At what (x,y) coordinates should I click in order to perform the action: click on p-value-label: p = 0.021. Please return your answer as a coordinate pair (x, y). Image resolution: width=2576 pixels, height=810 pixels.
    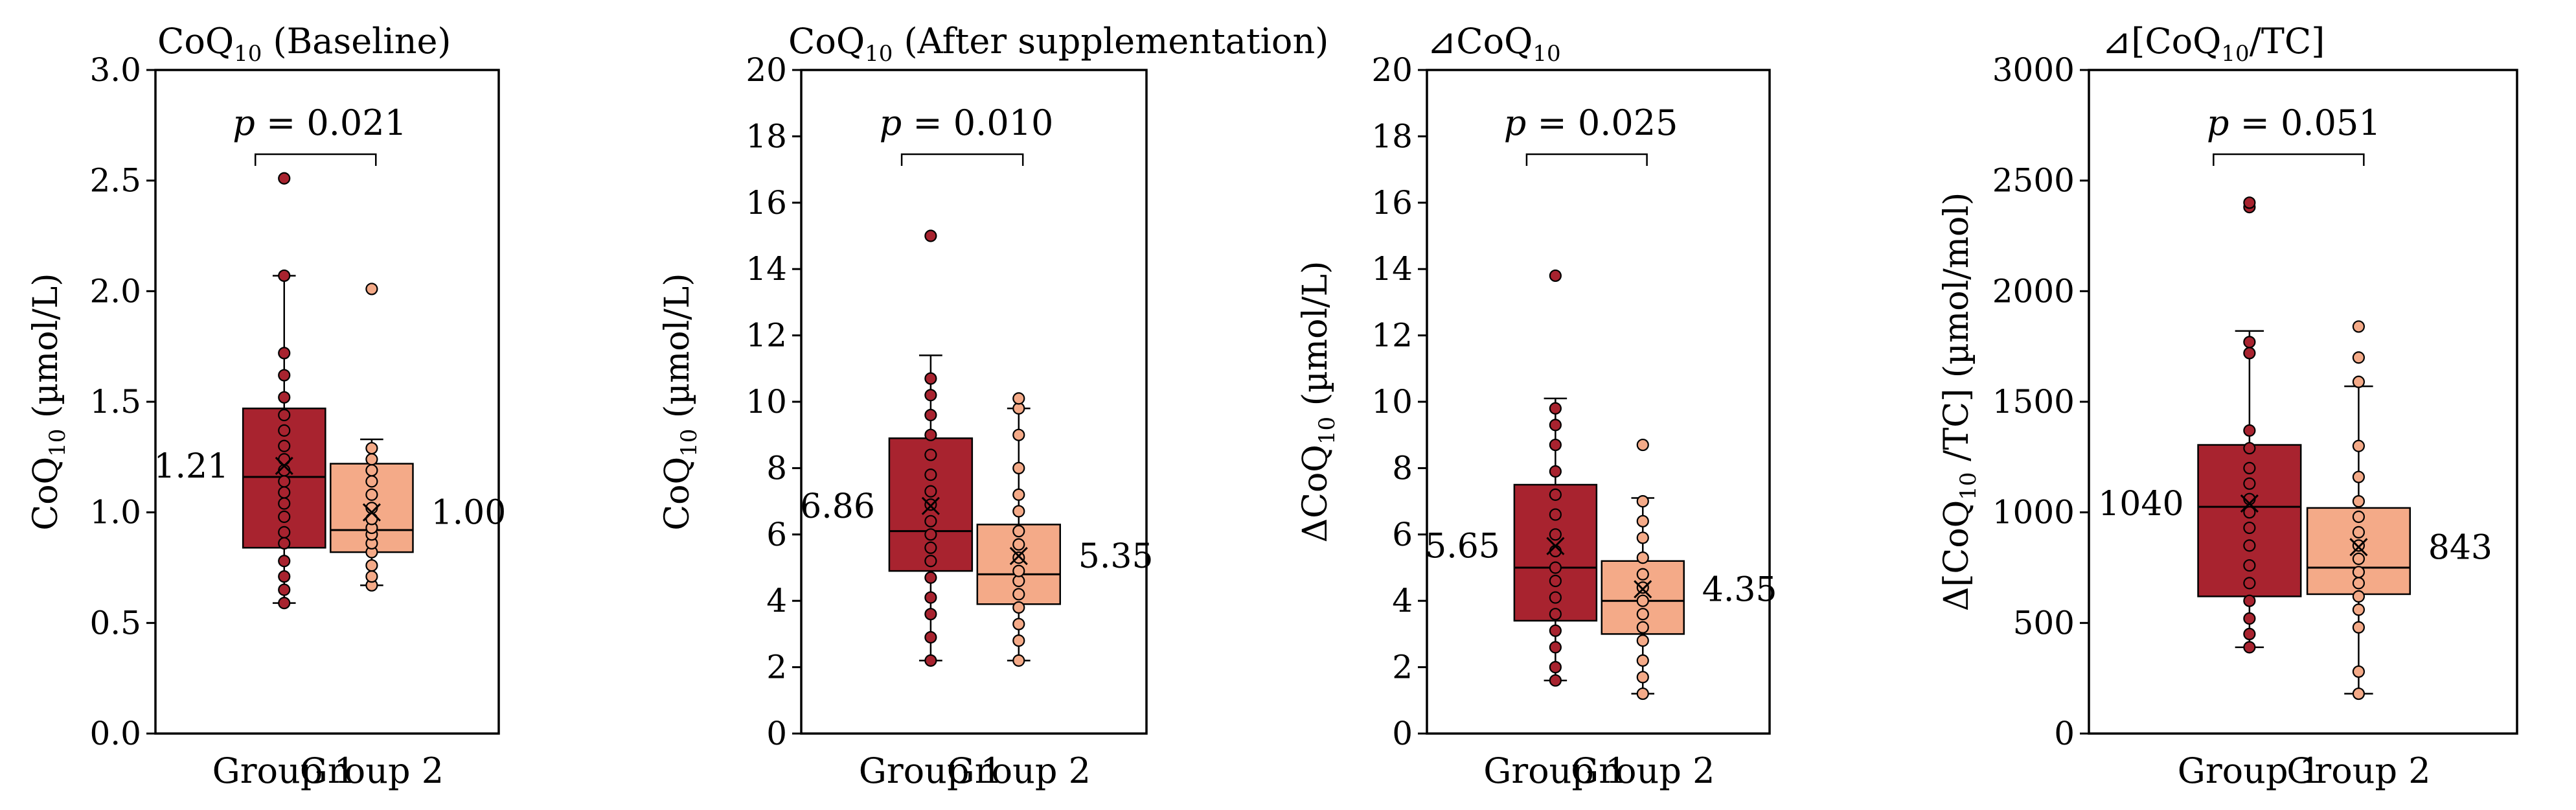
    Looking at the image, I should click on (320, 123).